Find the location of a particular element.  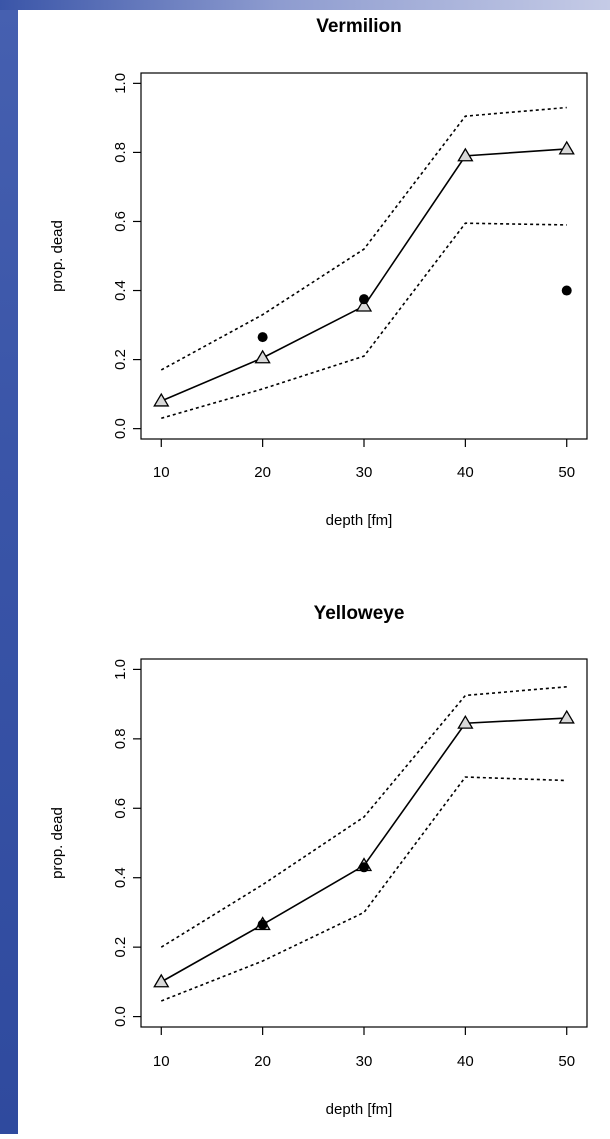

slide-top-background-strip is located at coordinates (305, 5).